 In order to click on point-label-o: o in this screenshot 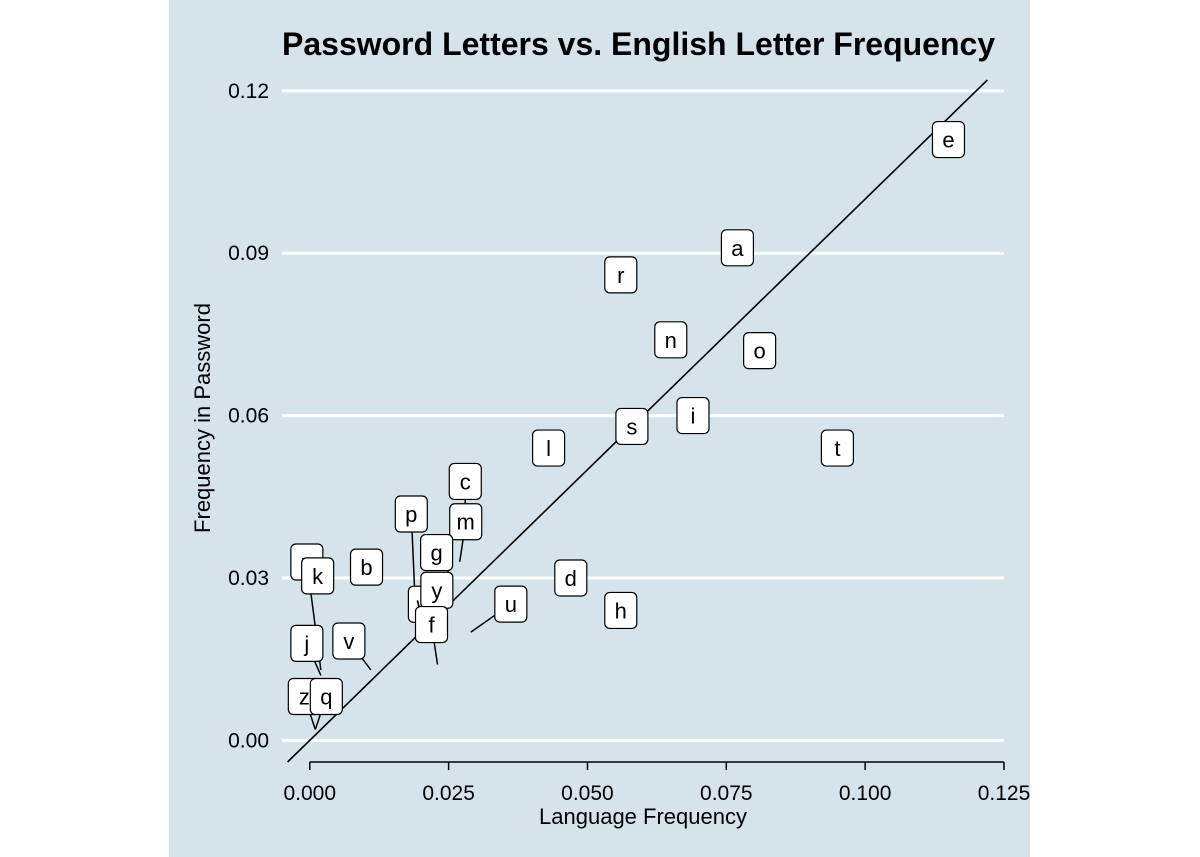, I will do `click(760, 351)`.